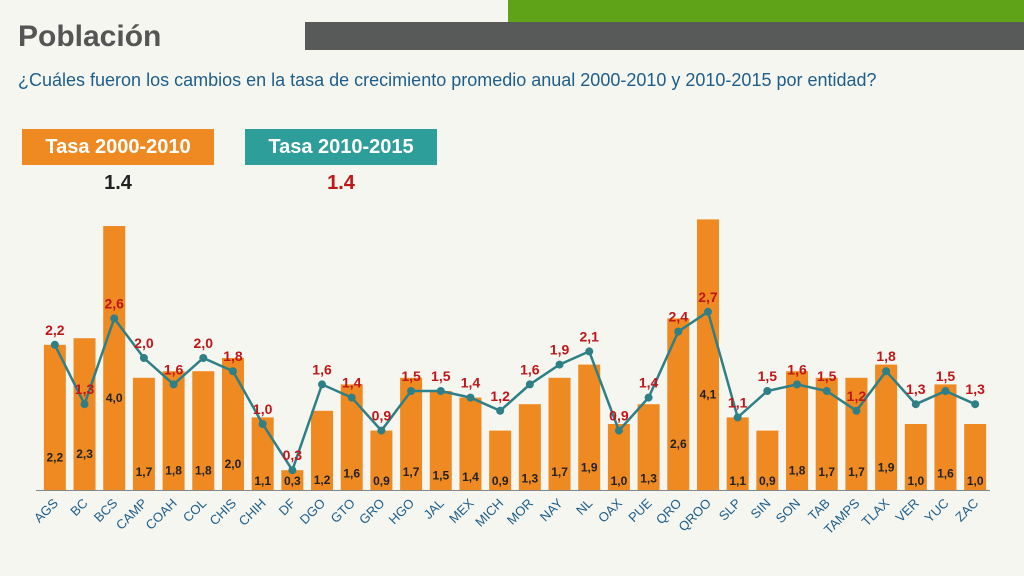  What do you see at coordinates (293, 455) in the screenshot?
I see `line-value-label: 0,3` at bounding box center [293, 455].